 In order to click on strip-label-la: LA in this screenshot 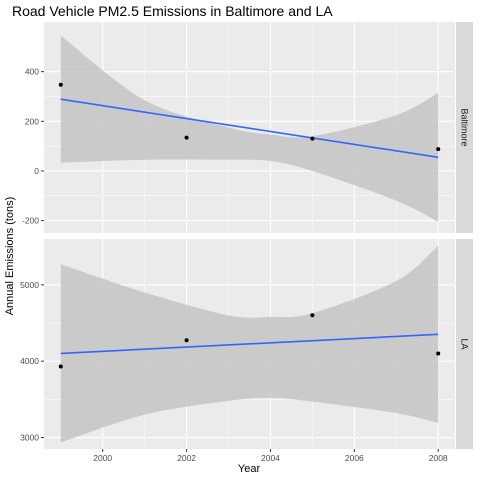, I will do `click(465, 343)`.